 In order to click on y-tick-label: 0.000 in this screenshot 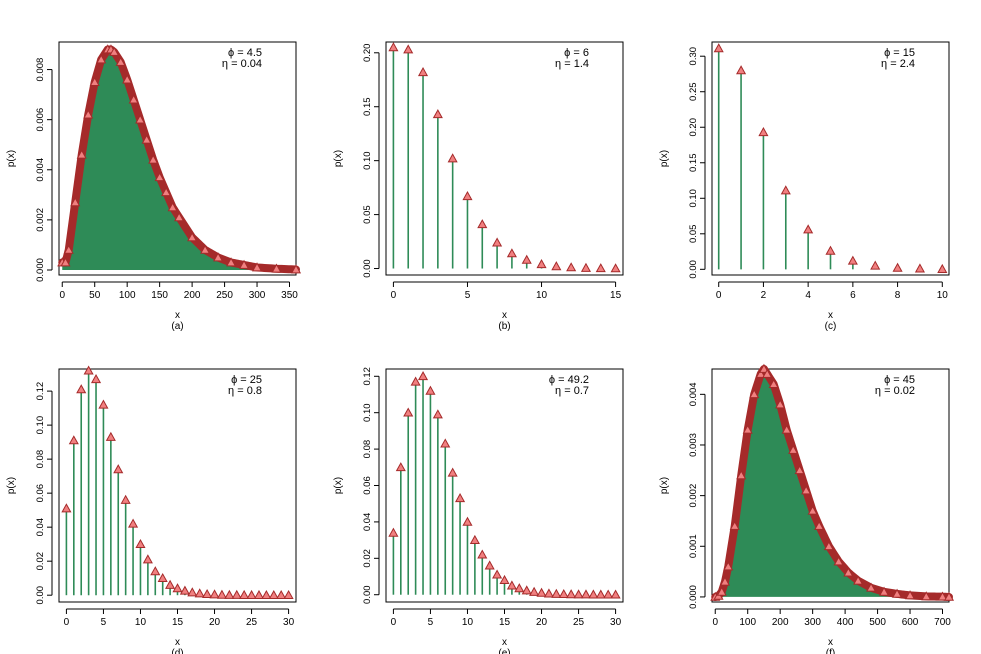, I will do `click(40, 270)`.